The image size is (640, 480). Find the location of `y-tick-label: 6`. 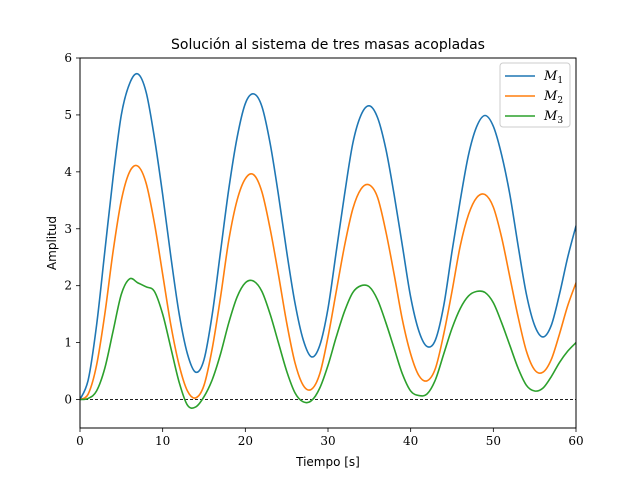

y-tick-label: 6 is located at coordinates (68, 58).